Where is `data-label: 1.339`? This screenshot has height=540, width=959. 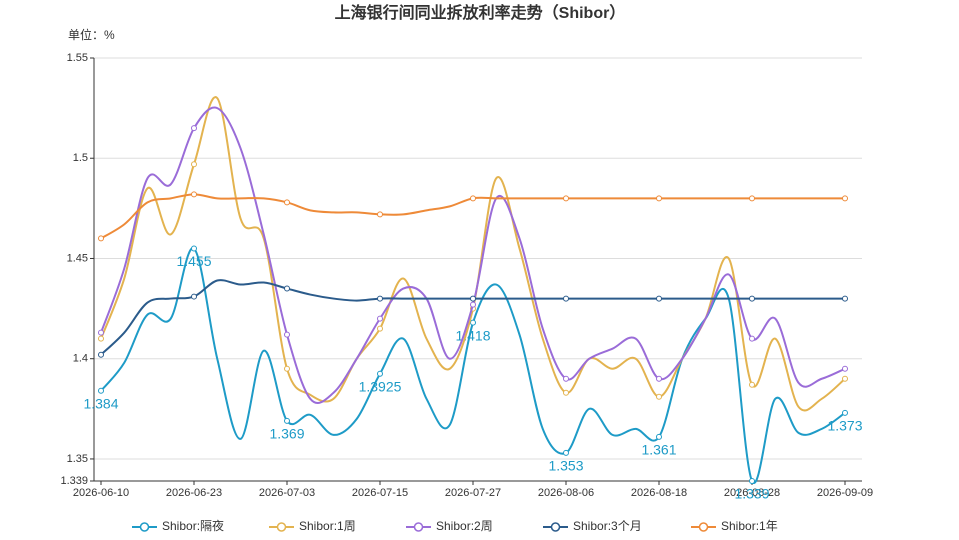
data-label: 1.339 is located at coordinates (751, 494).